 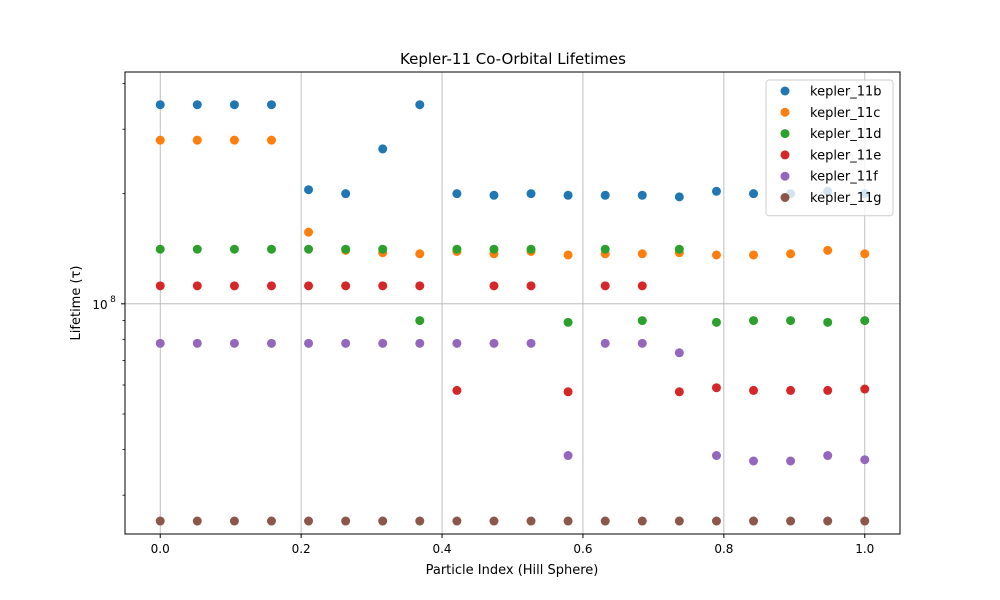 I want to click on legend-marker-kepler_11b, so click(x=785, y=91).